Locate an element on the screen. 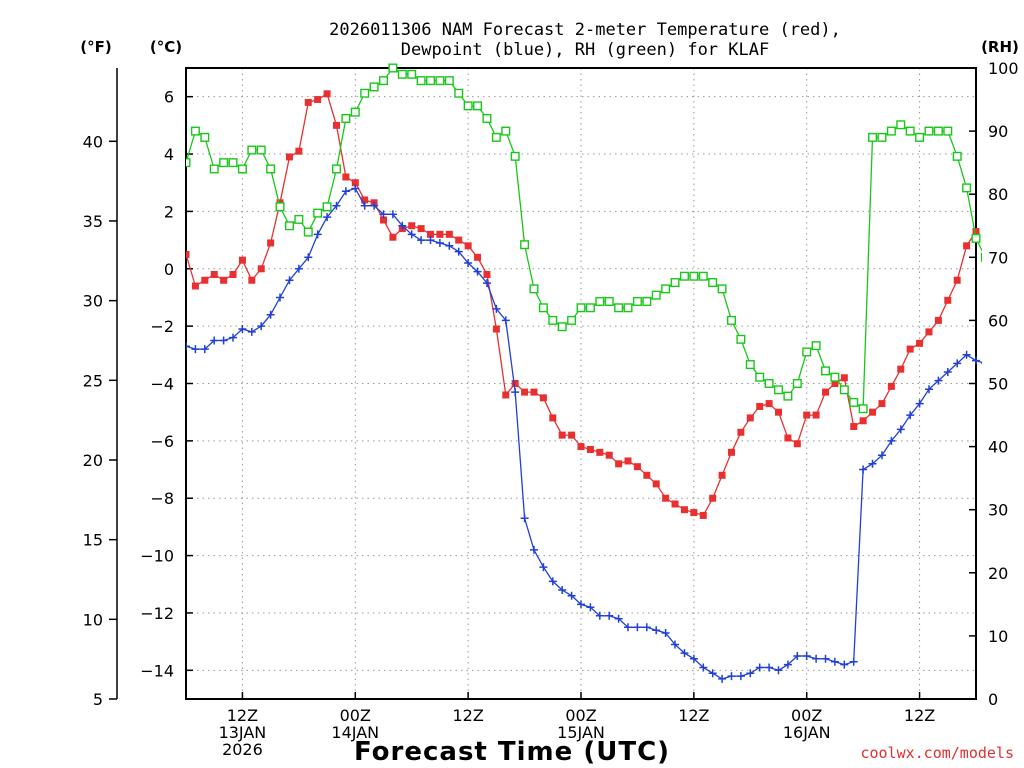 The image size is (1024, 768). rh-tick-label: 100 is located at coordinates (1003, 68).